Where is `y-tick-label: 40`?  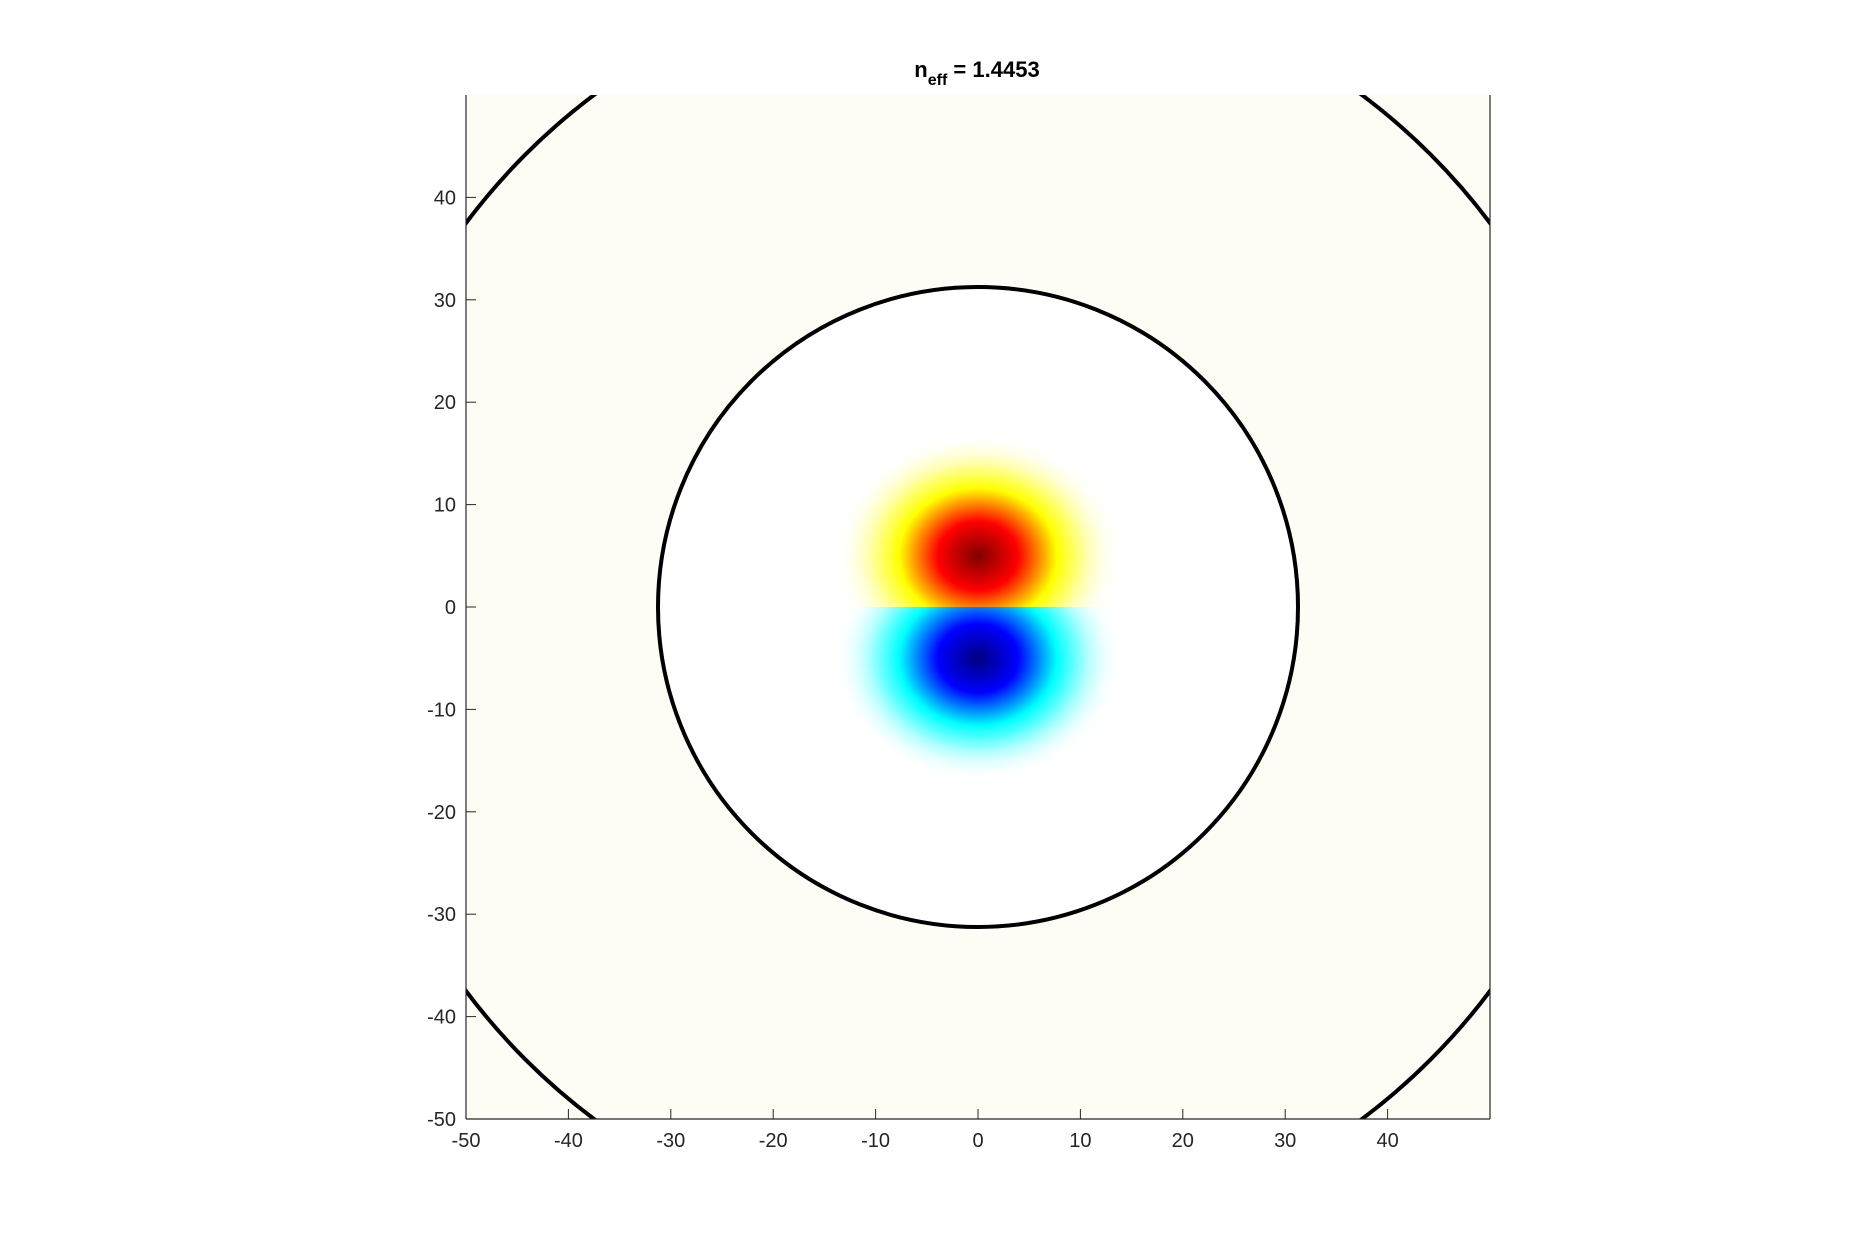
y-tick-label: 40 is located at coordinates (445, 198).